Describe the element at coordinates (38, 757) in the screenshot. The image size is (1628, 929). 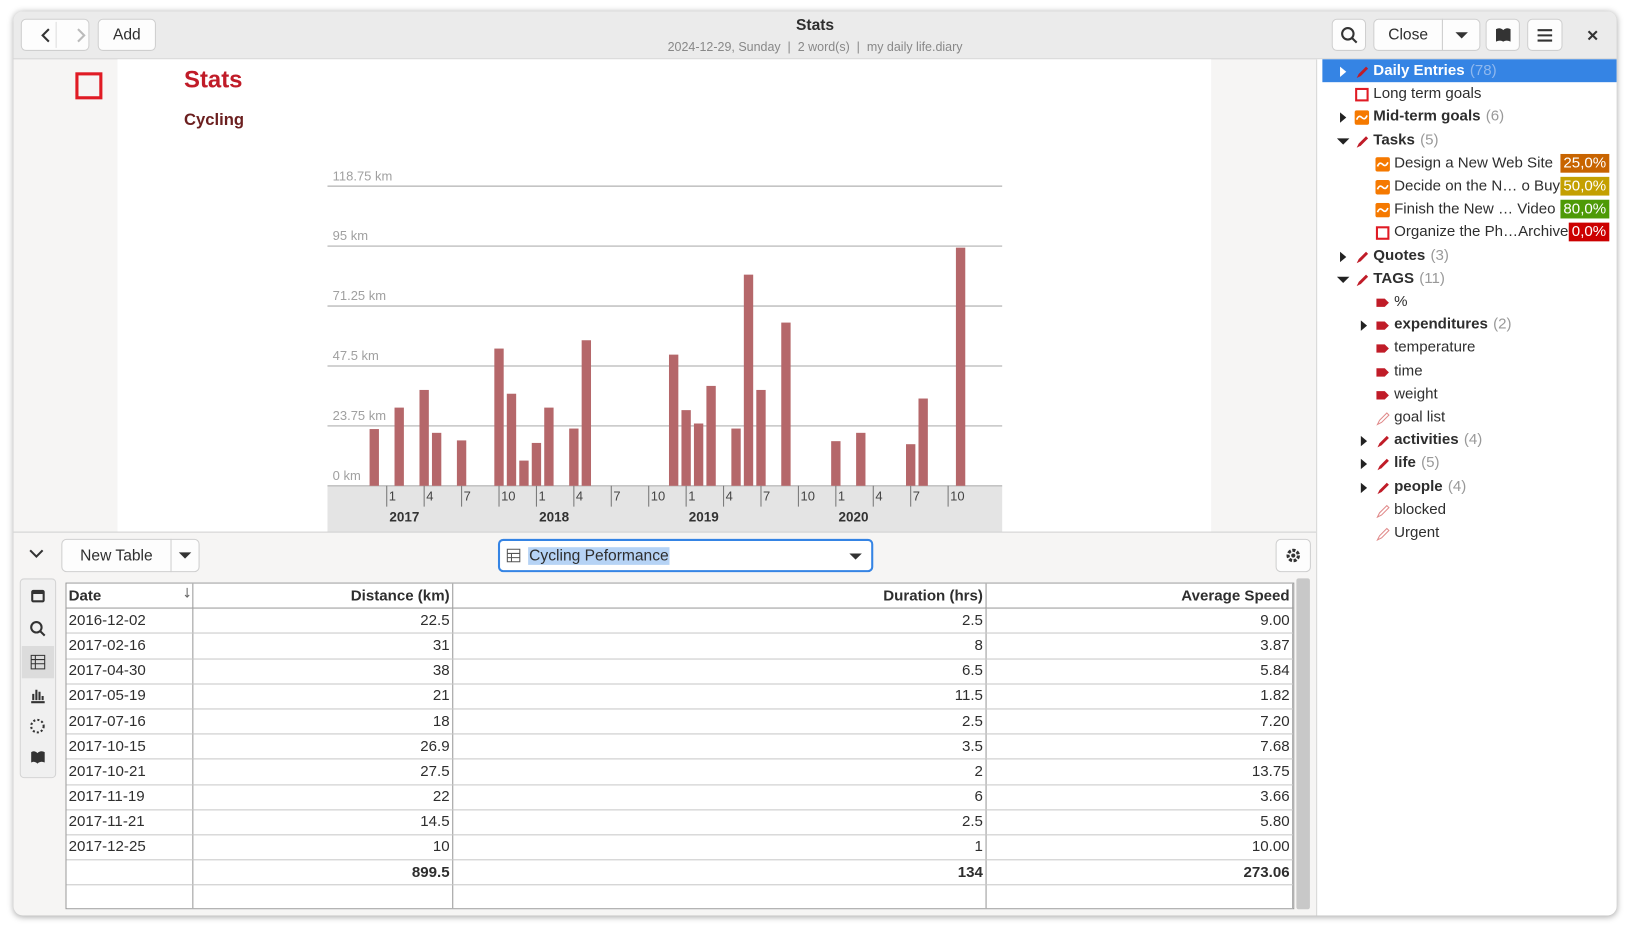
I see `book-view` at that location.